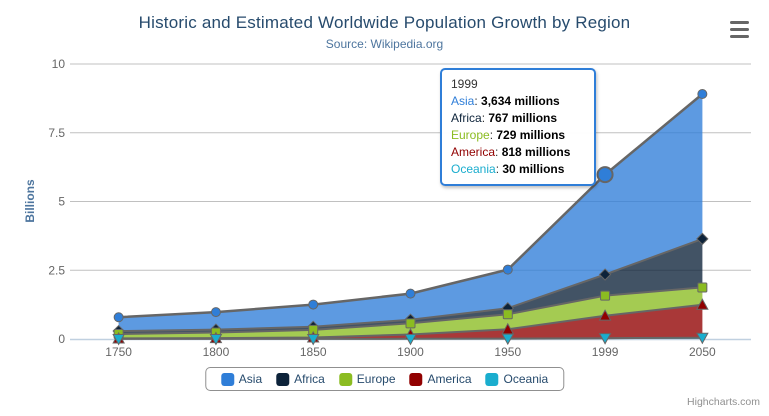 The image size is (769, 416). I want to click on legend-item-africa: Africa, so click(300, 379).